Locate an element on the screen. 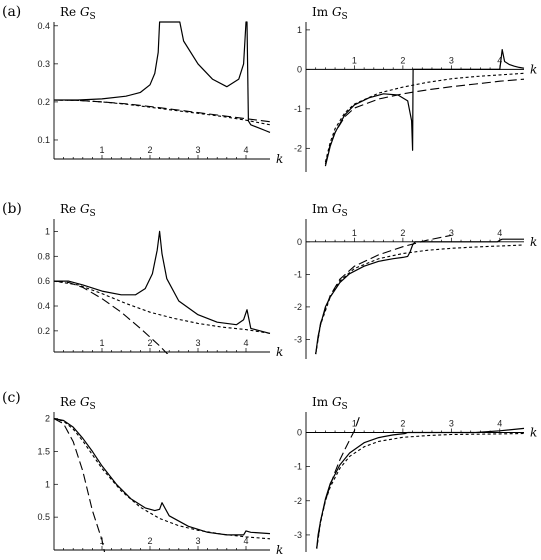 This screenshot has width=541, height=560. y-tick-label: 2 is located at coordinates (47, 419).